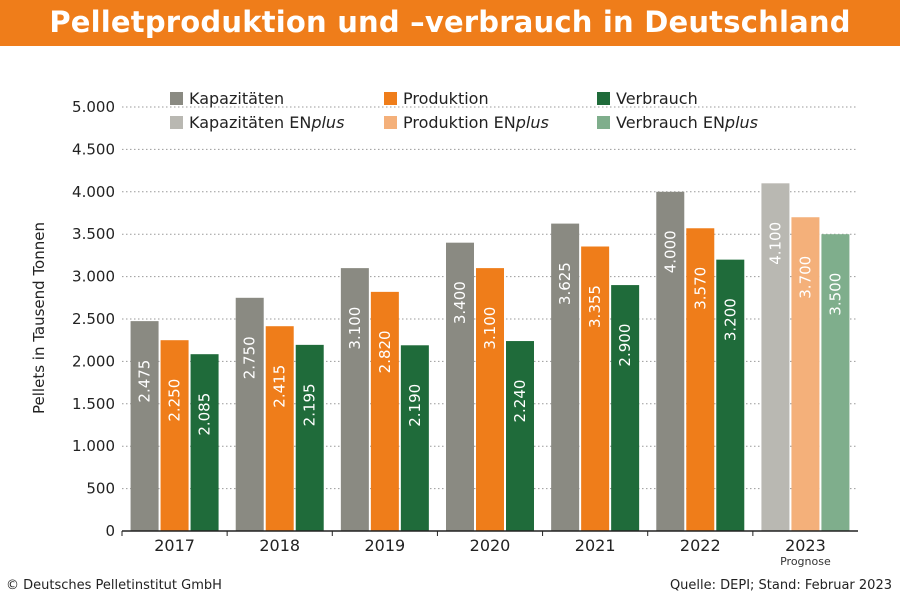 The width and height of the screenshot is (900, 600). What do you see at coordinates (309, 437) in the screenshot?
I see `bar-verbrauch-2018` at bounding box center [309, 437].